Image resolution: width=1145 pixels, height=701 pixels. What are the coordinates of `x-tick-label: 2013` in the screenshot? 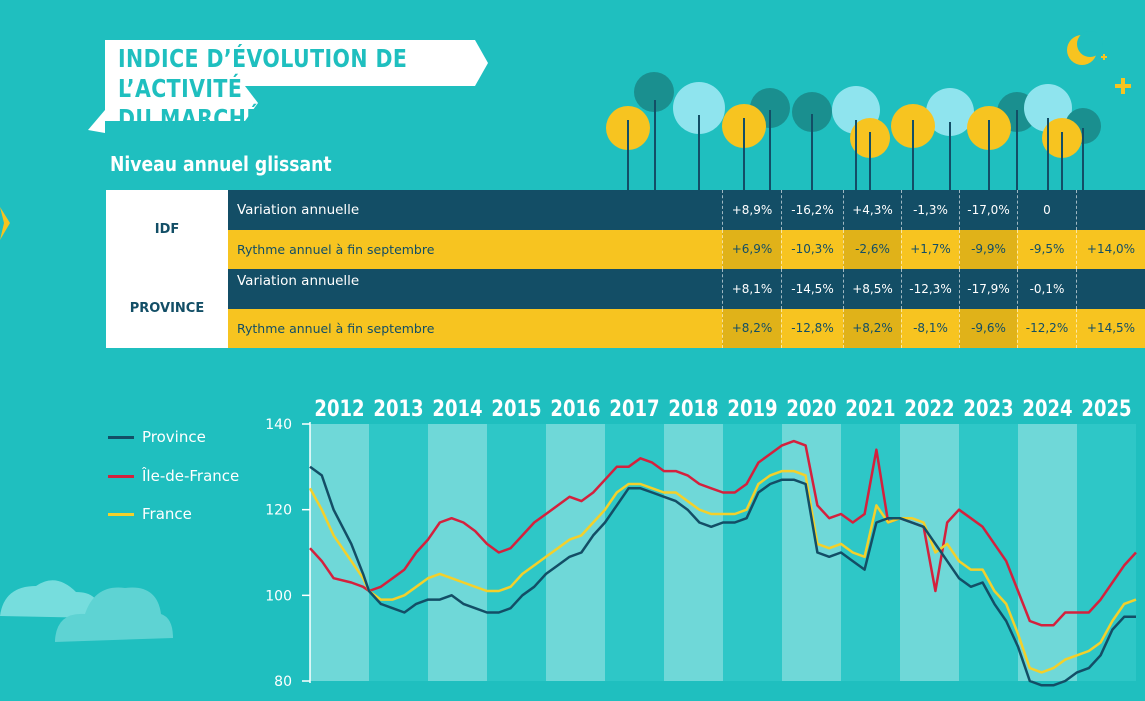 It's located at (398, 408).